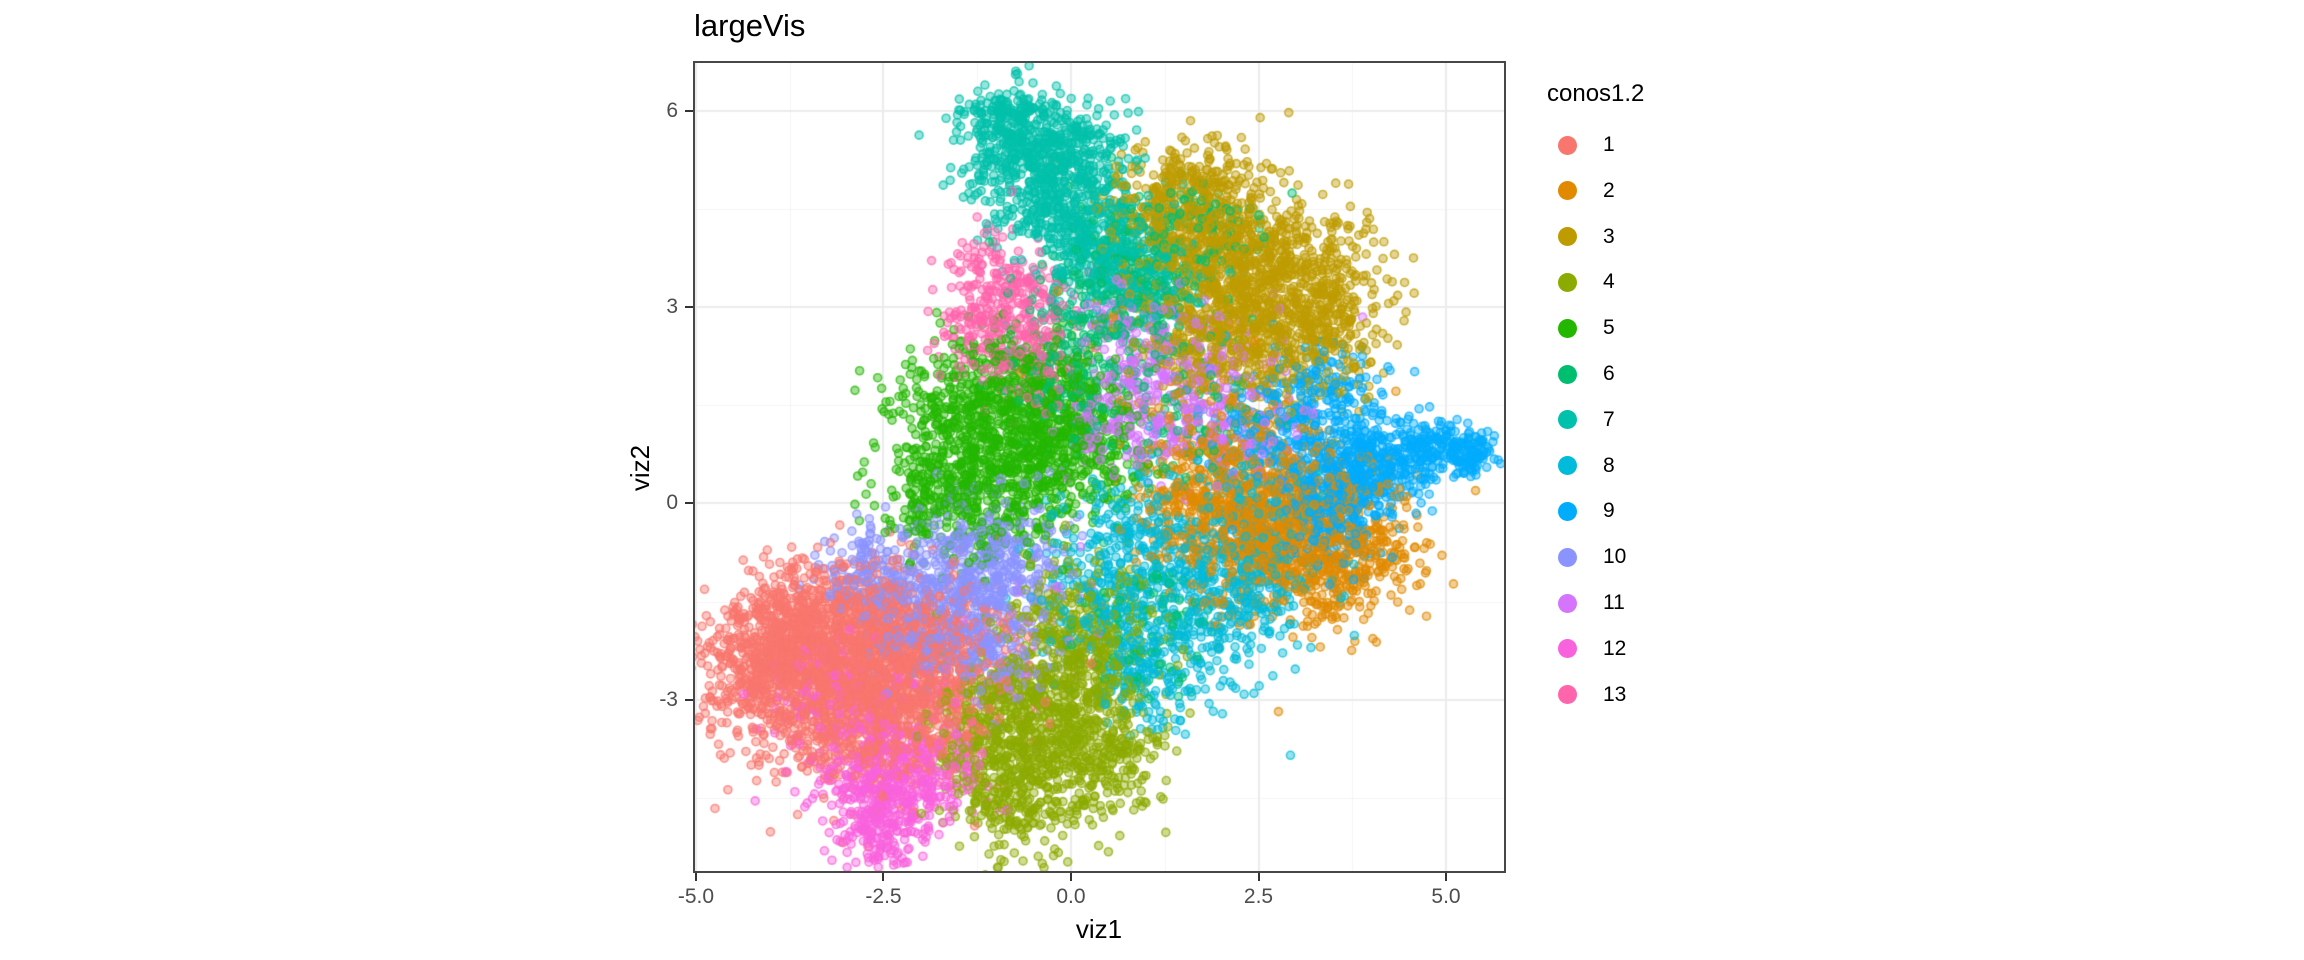 The height and width of the screenshot is (960, 2304). I want to click on legend-item: 6, so click(1586, 374).